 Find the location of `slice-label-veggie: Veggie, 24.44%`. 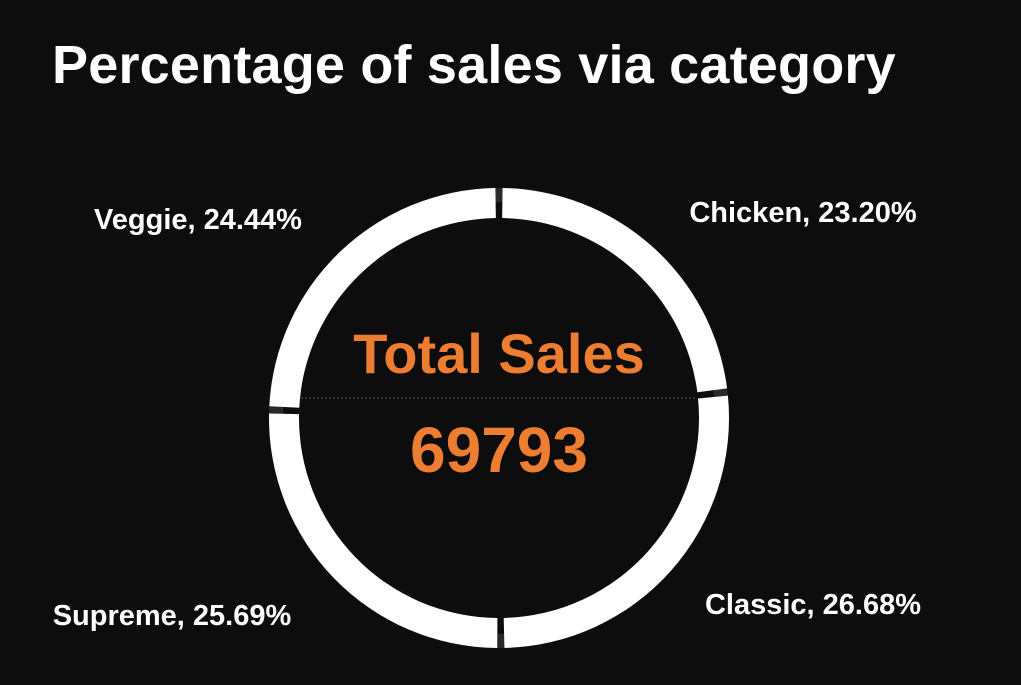

slice-label-veggie: Veggie, 24.44% is located at coordinates (198, 220).